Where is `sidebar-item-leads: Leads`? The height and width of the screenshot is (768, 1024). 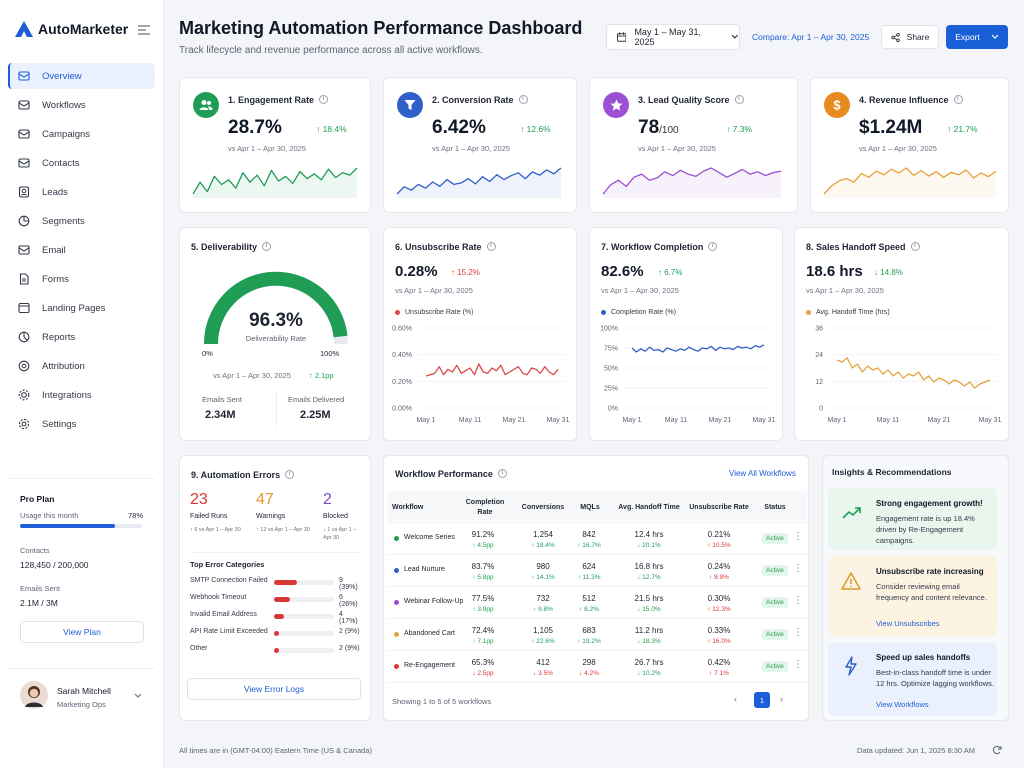
sidebar-item-leads: Leads is located at coordinates (81, 192).